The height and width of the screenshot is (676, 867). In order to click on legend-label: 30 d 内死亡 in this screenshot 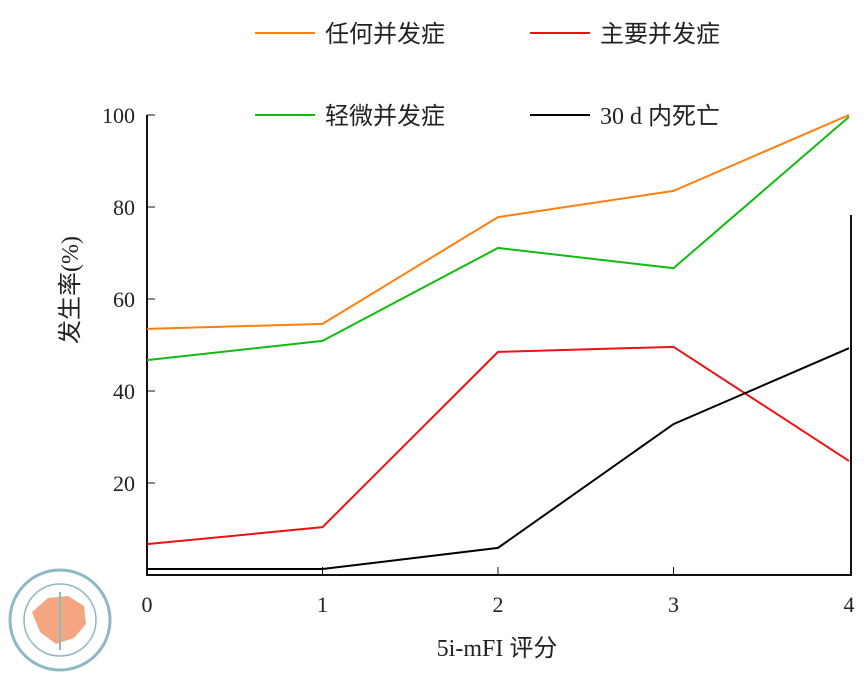, I will do `click(660, 116)`.